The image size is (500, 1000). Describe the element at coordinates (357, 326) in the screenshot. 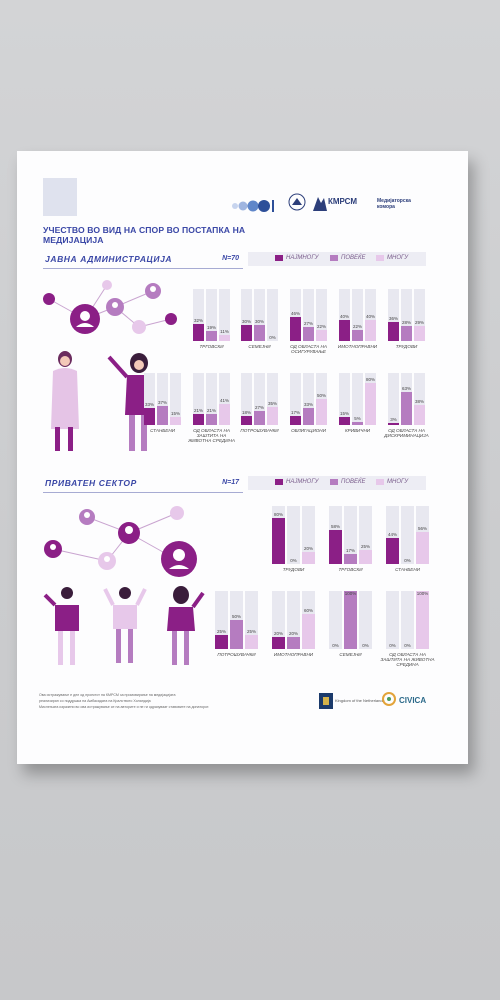

I see `public-chart: 40% 22% 40% ИМОТНОПРАВНИ` at that location.